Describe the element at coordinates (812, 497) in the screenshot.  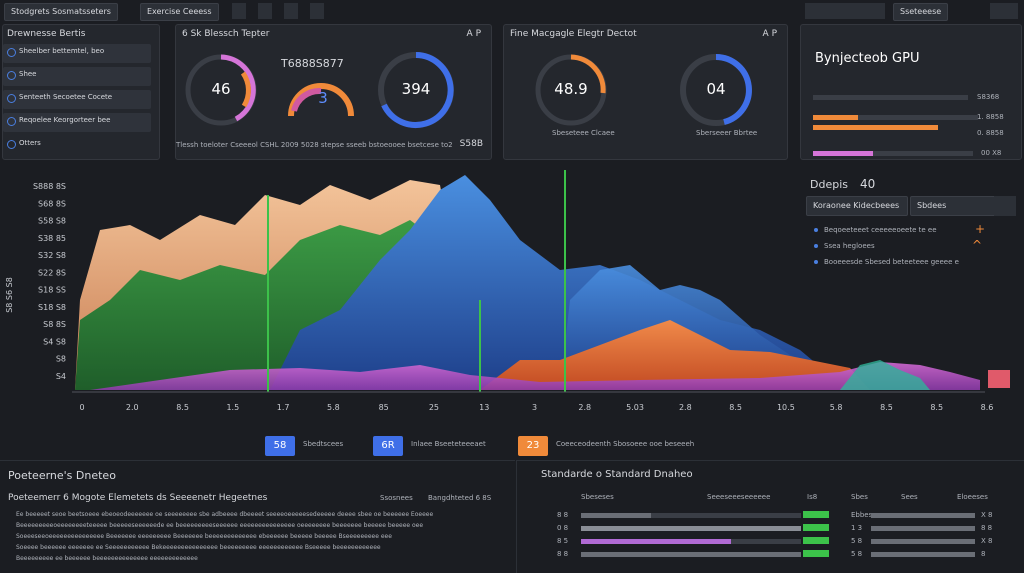
I see `column-header: Is8` at that location.